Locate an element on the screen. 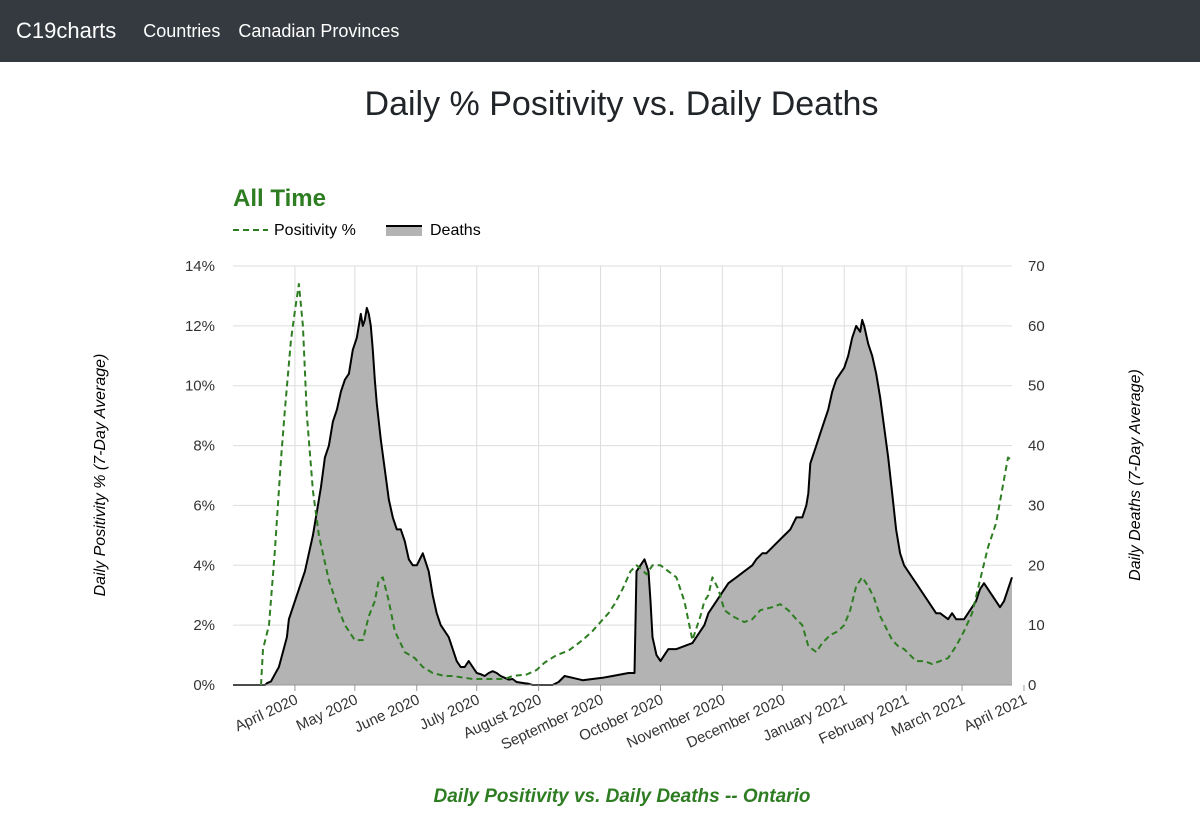 Image resolution: width=1200 pixels, height=840 pixels. y-tick-left: 6% is located at coordinates (204, 505).